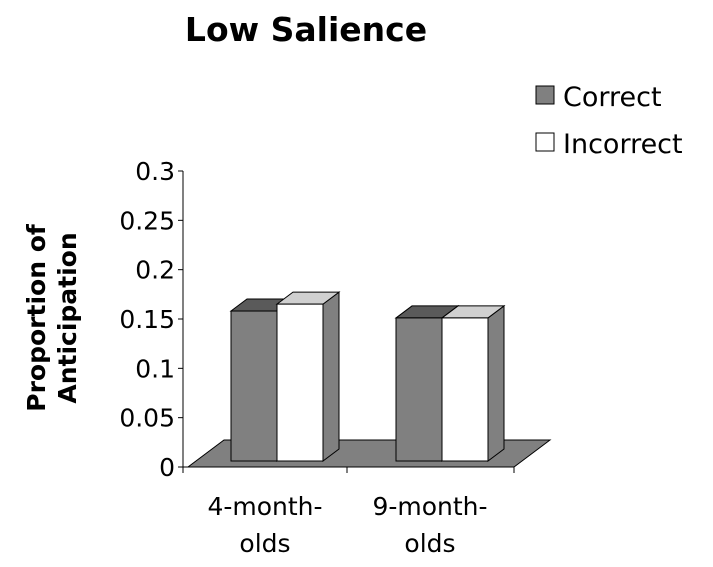 This screenshot has width=713, height=567. I want to click on x-category-label: 4-month-, so click(264, 506).